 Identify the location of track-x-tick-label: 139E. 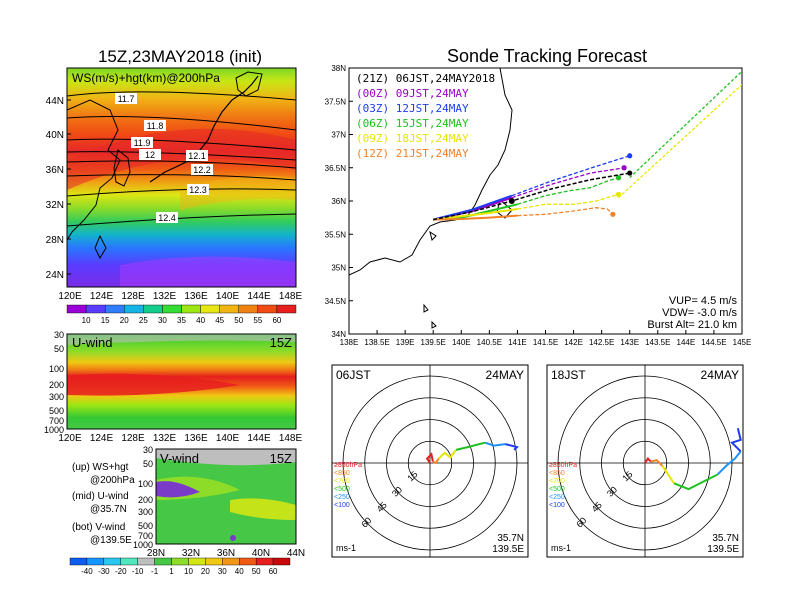
(405, 342).